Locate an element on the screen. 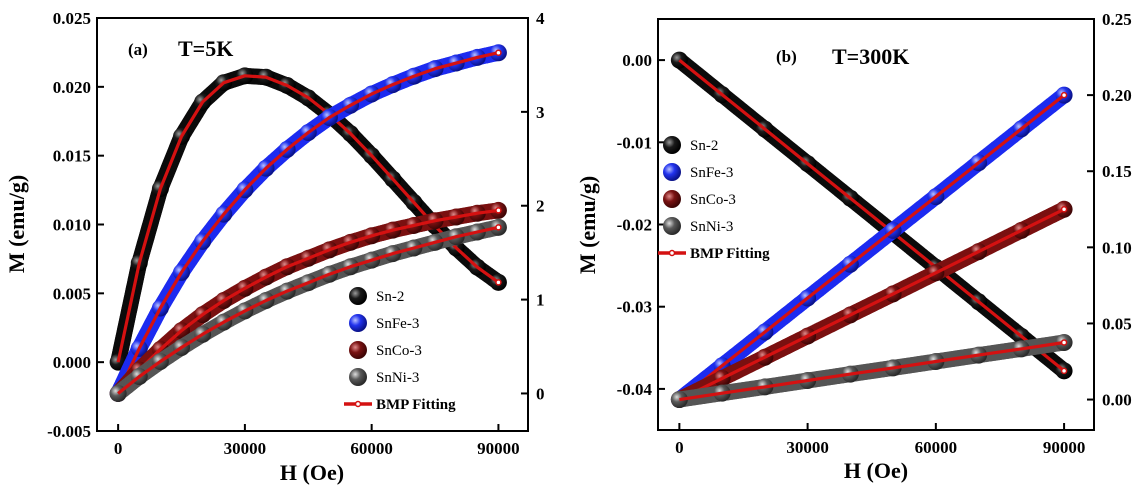 This screenshot has height=495, width=1142. y2-tick-label: 3 is located at coordinates (540, 112).